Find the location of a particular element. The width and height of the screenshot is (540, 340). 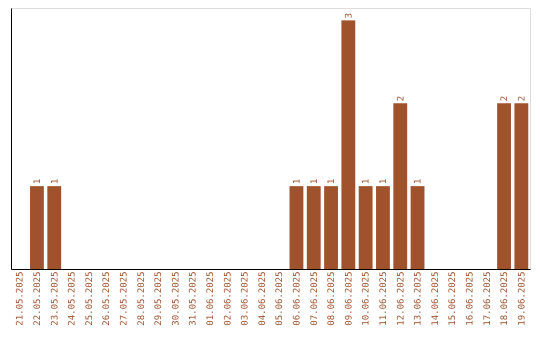

x-tick-label: 16.06.2025 is located at coordinates (470, 299).